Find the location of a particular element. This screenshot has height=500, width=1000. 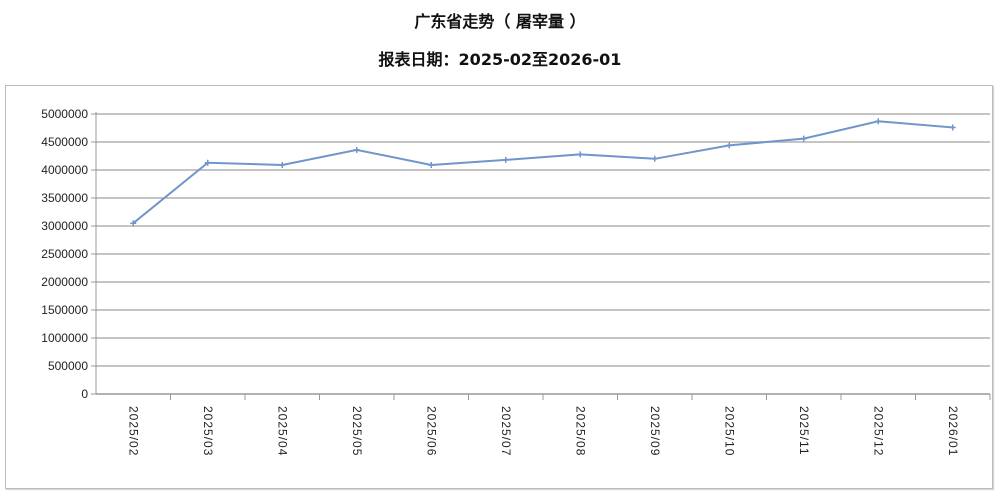

y-tick-label: 1500000 is located at coordinates (64, 310).